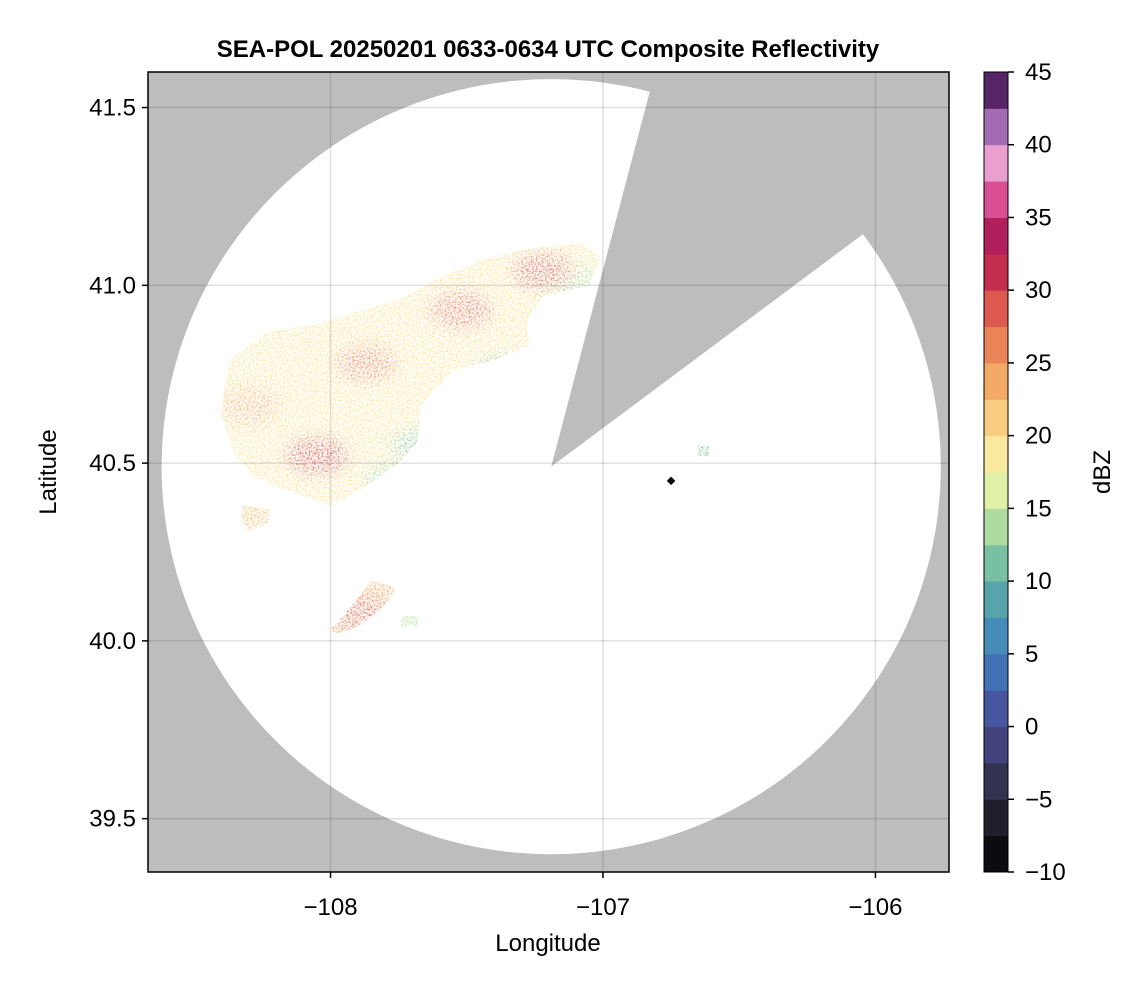 This screenshot has height=990, width=1146. Describe the element at coordinates (112, 819) in the screenshot. I see `y-tick-label: 39.5` at that location.